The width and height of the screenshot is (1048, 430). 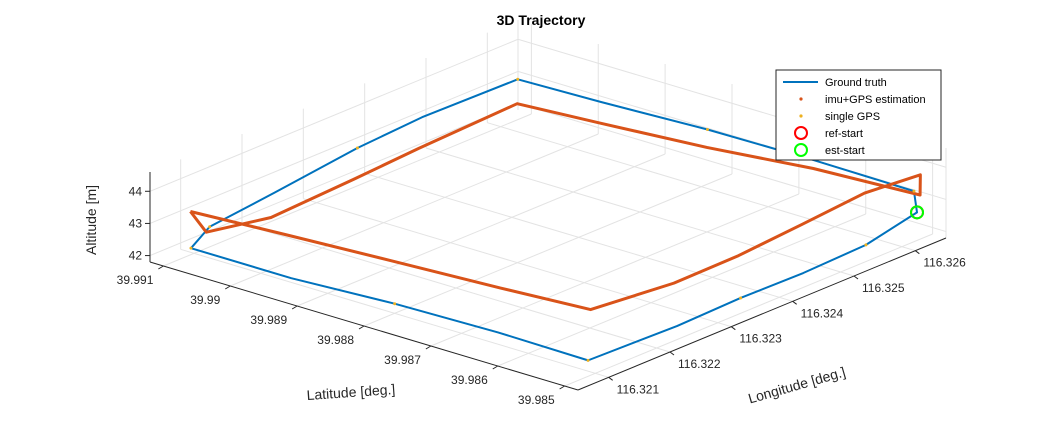 What do you see at coordinates (883, 288) in the screenshot?
I see `x-tick-label-4: 116.325` at bounding box center [883, 288].